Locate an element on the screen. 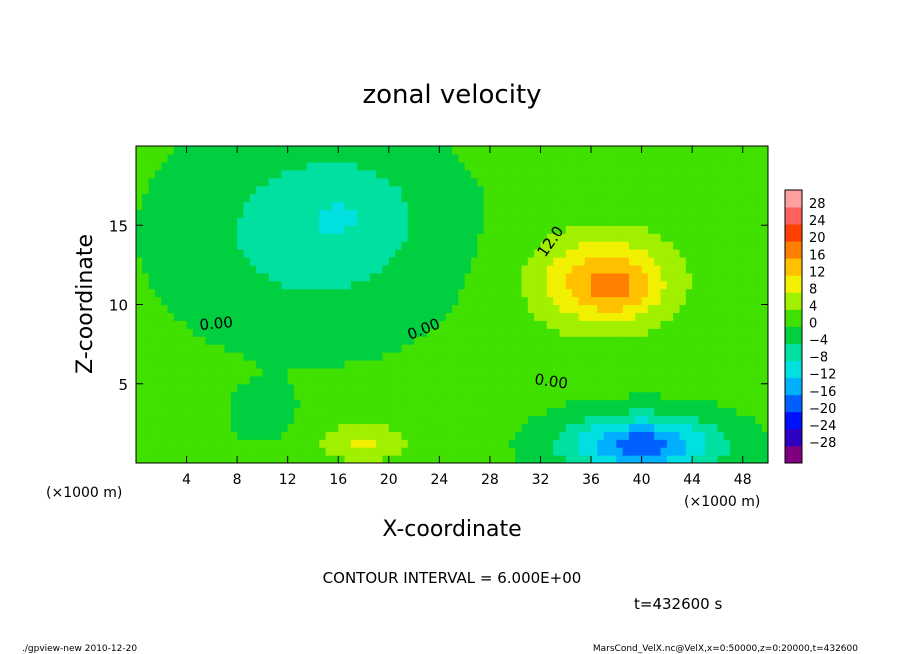  x-tick-label: 4 is located at coordinates (186, 480).